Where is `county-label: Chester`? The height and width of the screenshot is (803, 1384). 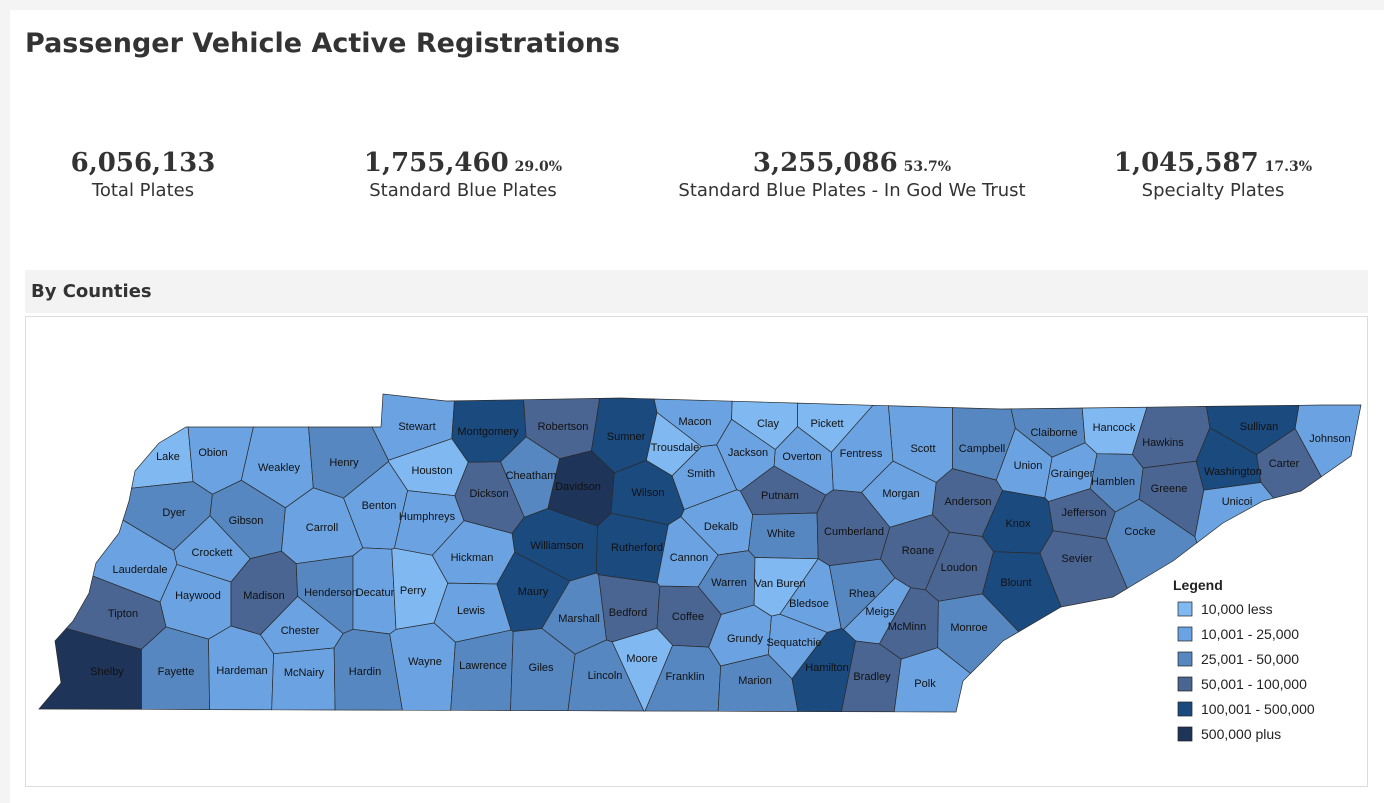 county-label: Chester is located at coordinates (300, 631).